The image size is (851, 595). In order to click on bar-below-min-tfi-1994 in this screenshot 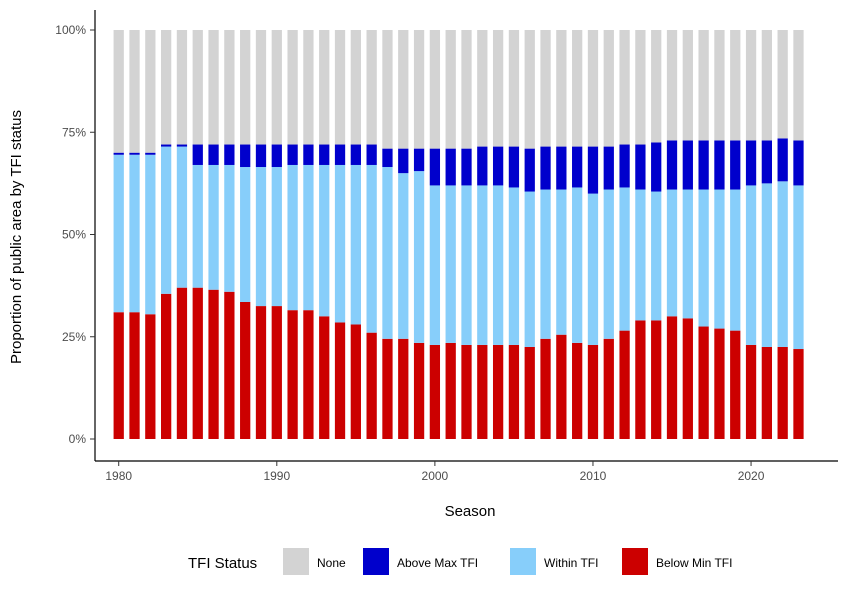, I will do `click(340, 380)`.